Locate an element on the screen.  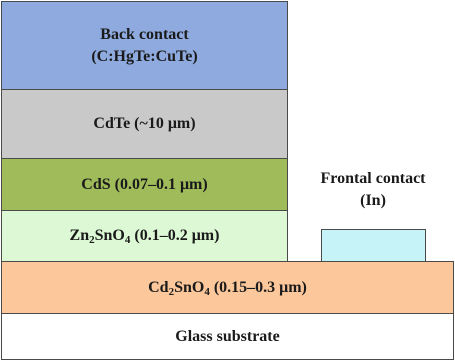
frontal-contact-title: Frontal contact is located at coordinates (373, 178).